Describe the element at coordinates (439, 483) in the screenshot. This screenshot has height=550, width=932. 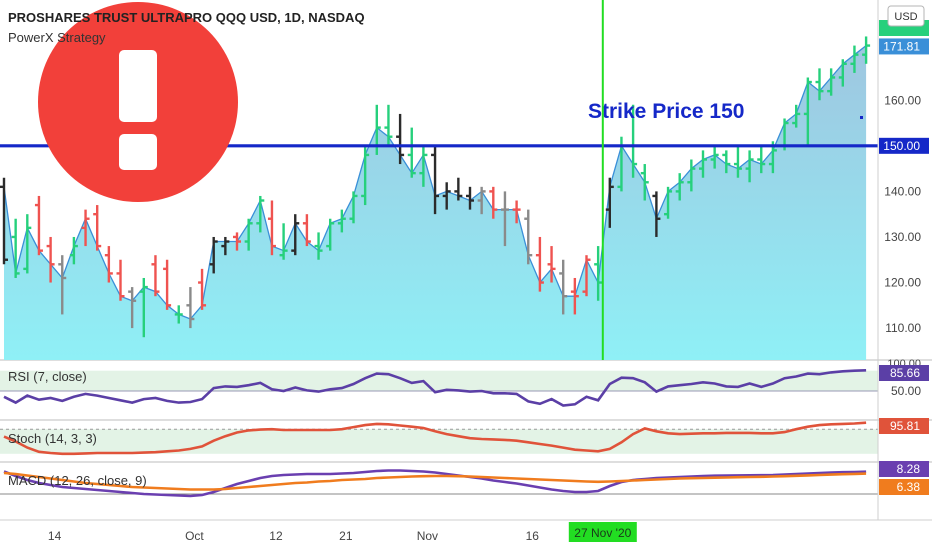
I see `macd-panel: MACD (12, 26, close, 9)` at that location.